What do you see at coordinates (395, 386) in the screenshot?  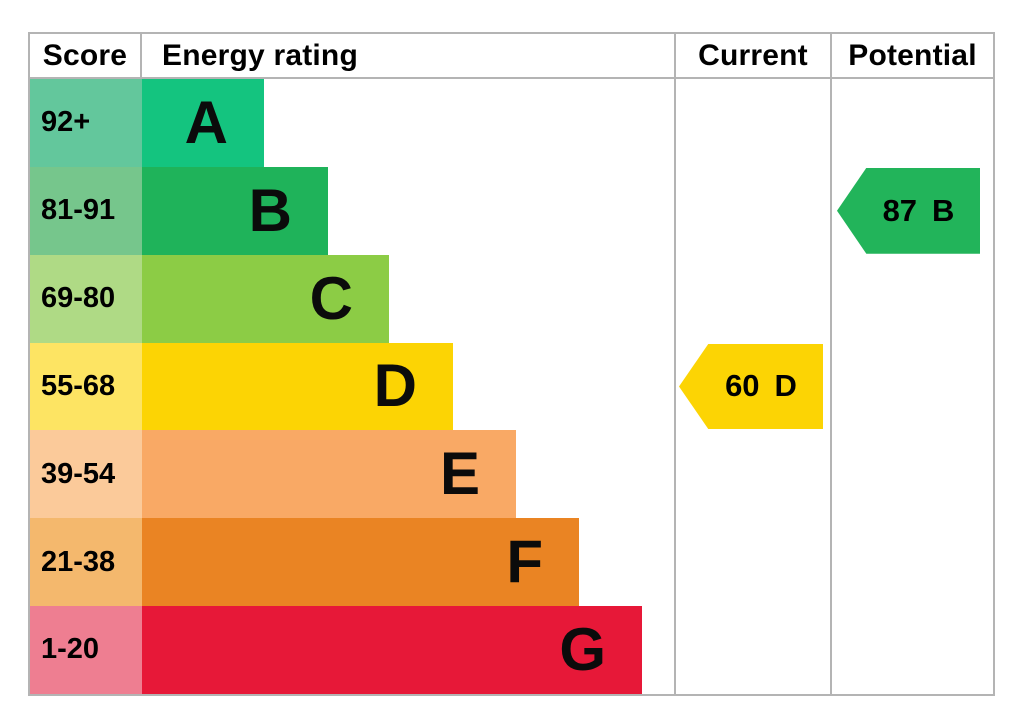 I see `band-letter: D` at bounding box center [395, 386].